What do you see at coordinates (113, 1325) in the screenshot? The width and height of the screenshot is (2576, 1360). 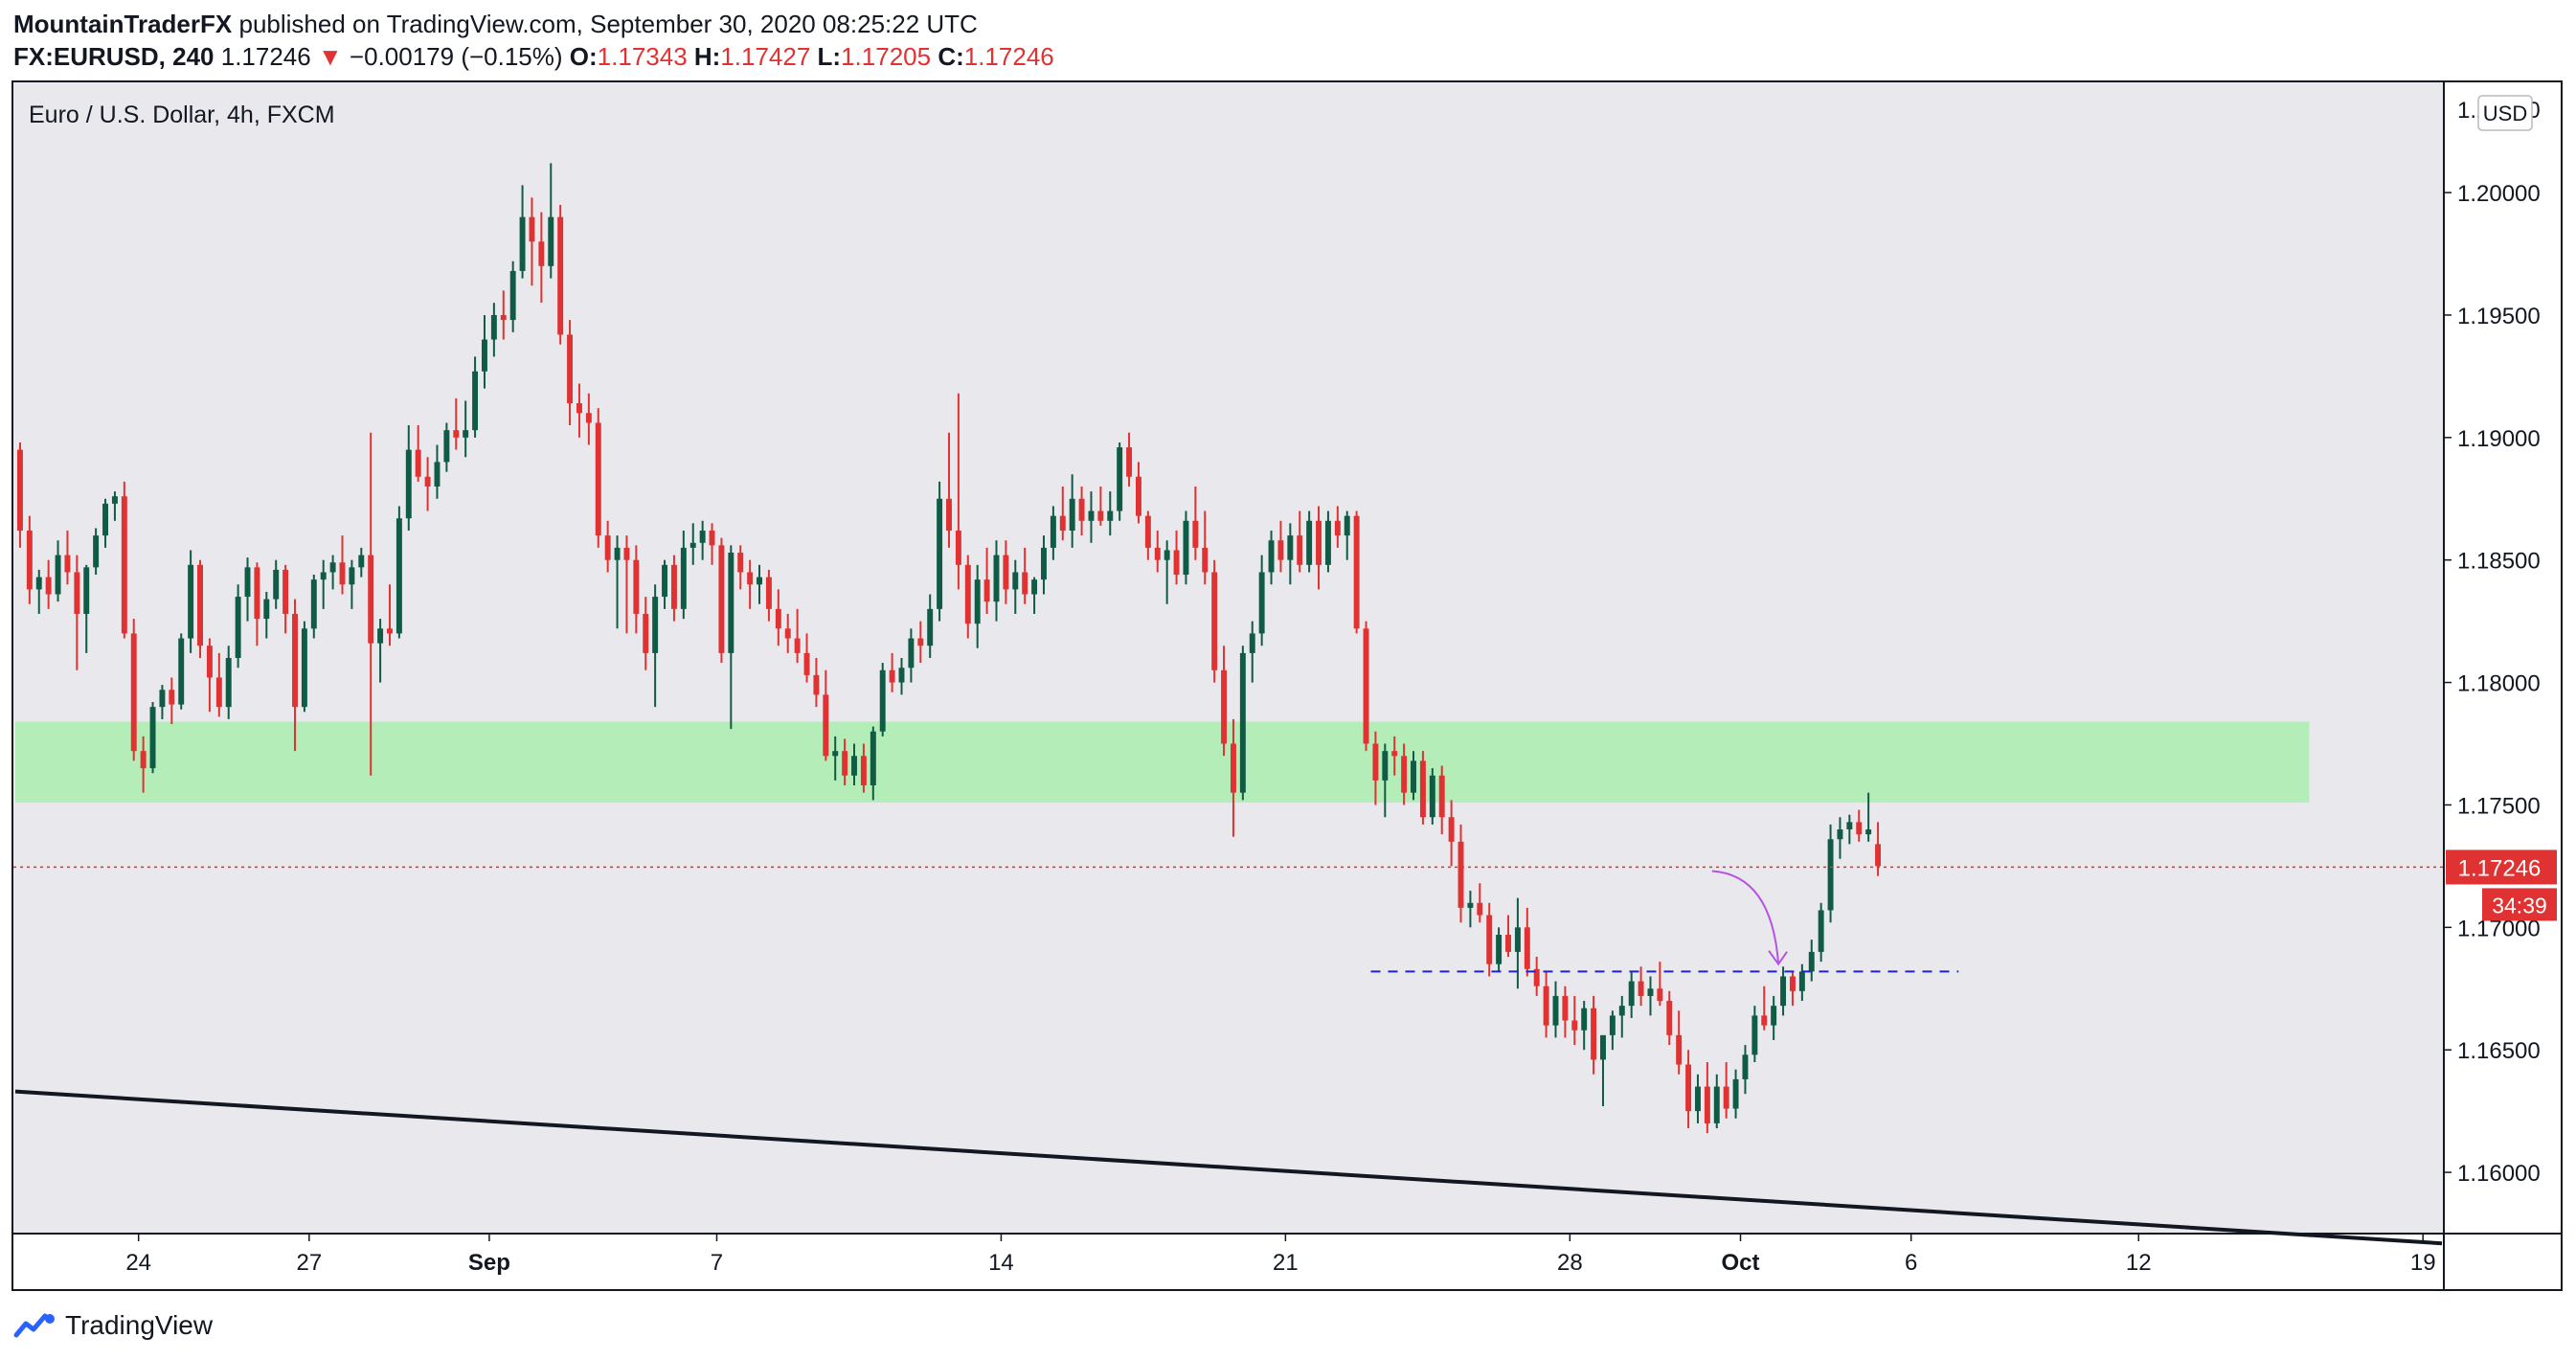 I see `tradingview-logo: TradingView` at bounding box center [113, 1325].